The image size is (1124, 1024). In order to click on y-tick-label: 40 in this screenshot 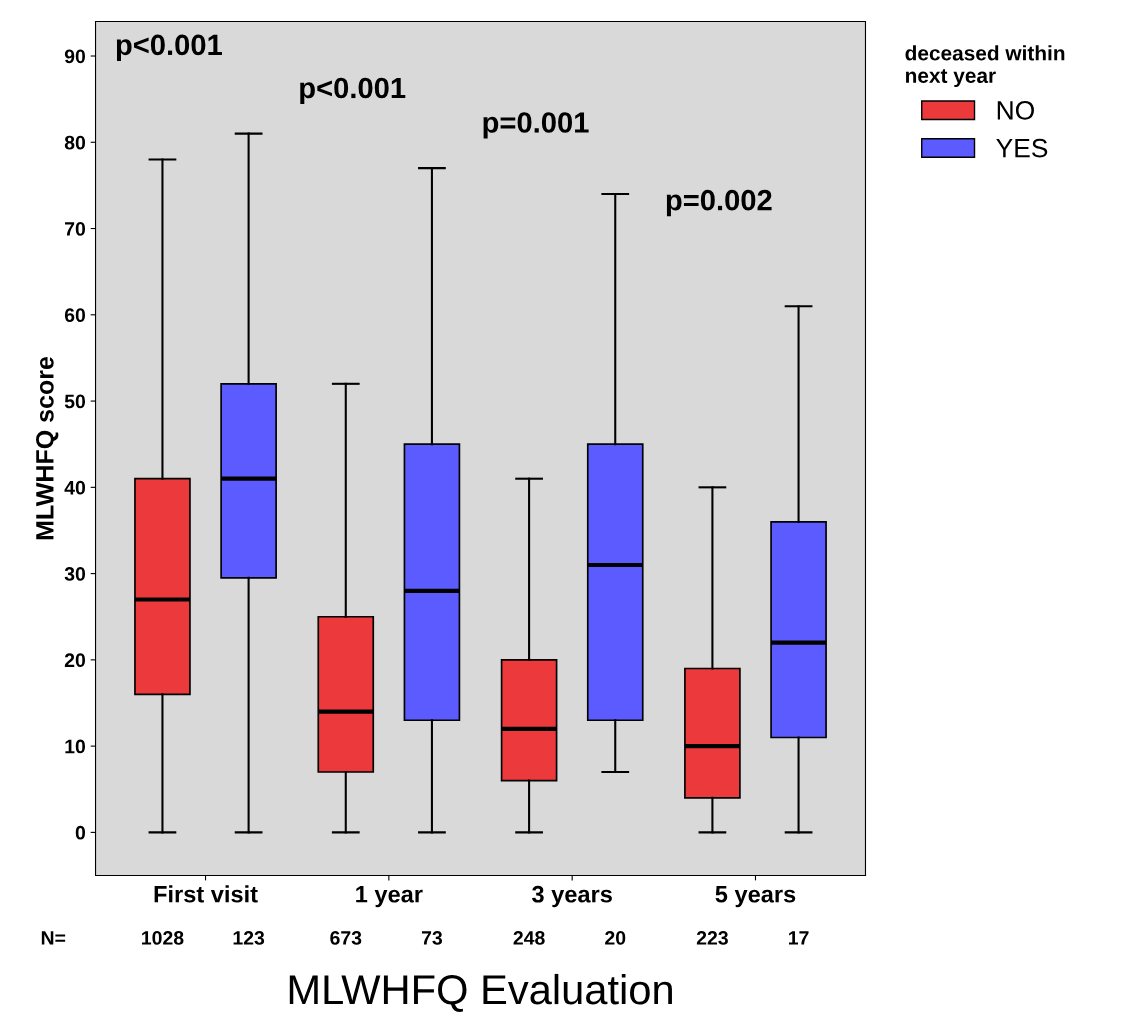, I will do `click(75, 487)`.